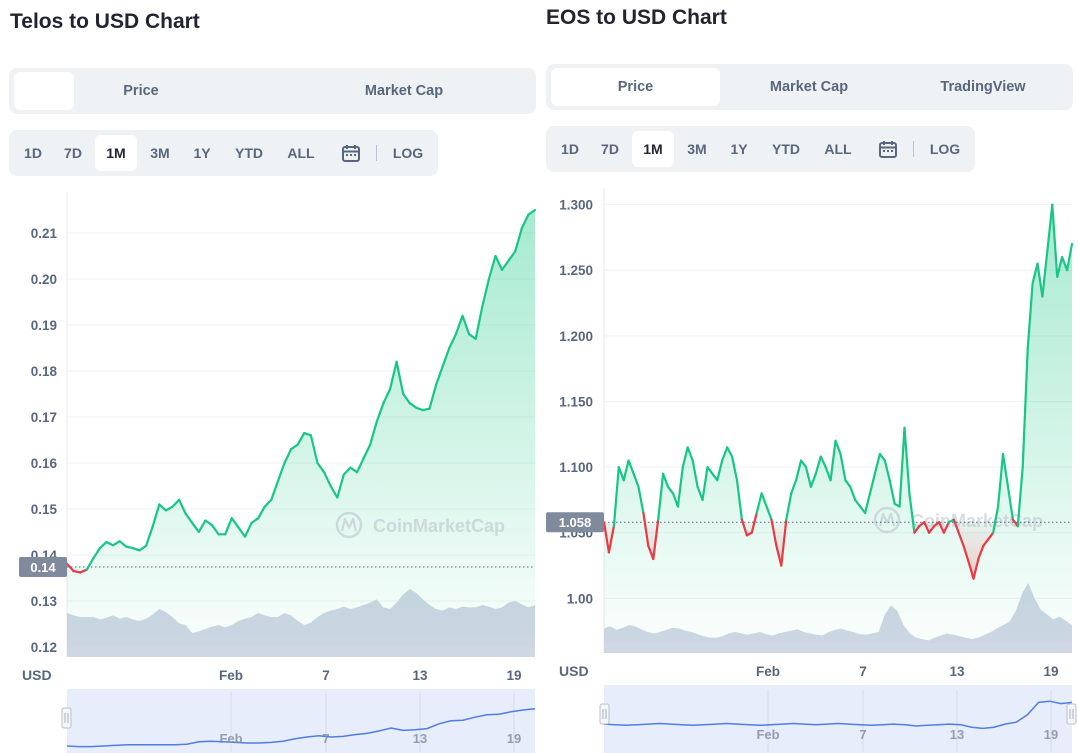 This screenshot has width=1078, height=753. I want to click on y-tick-label: 1.100, so click(576, 467).